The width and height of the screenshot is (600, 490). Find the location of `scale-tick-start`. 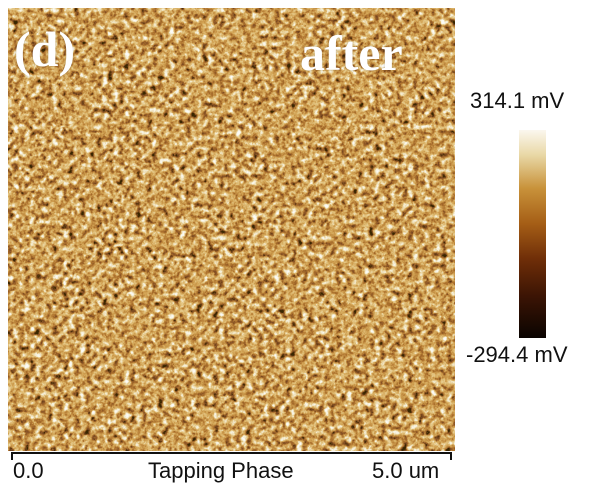

scale-tick-start is located at coordinates (12, 456).